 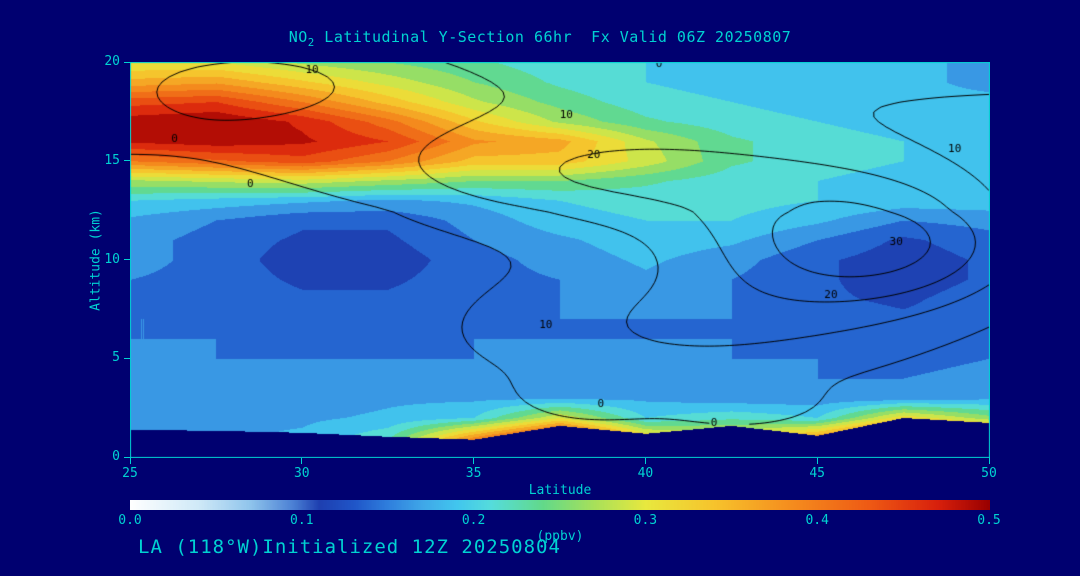 What do you see at coordinates (311, 42) in the screenshot?
I see `chart-title-subscript: 2` at bounding box center [311, 42].